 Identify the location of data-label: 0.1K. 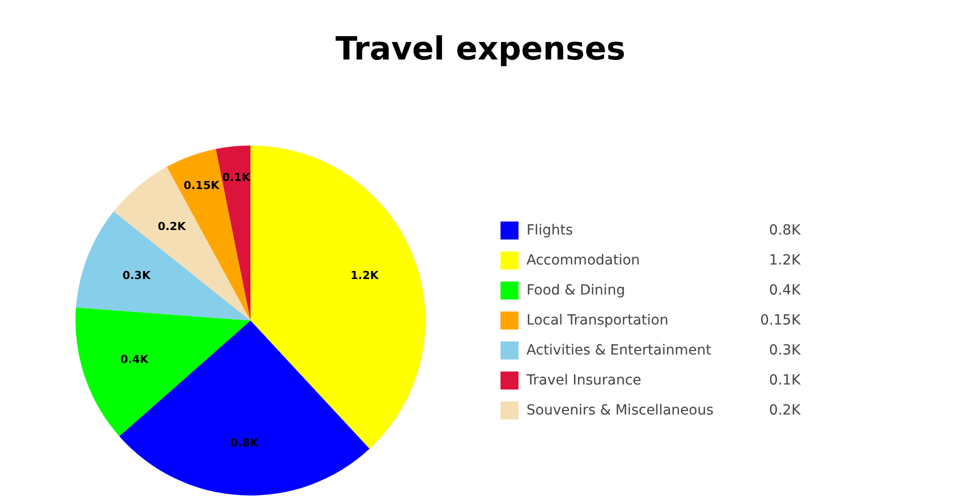
(236, 177).